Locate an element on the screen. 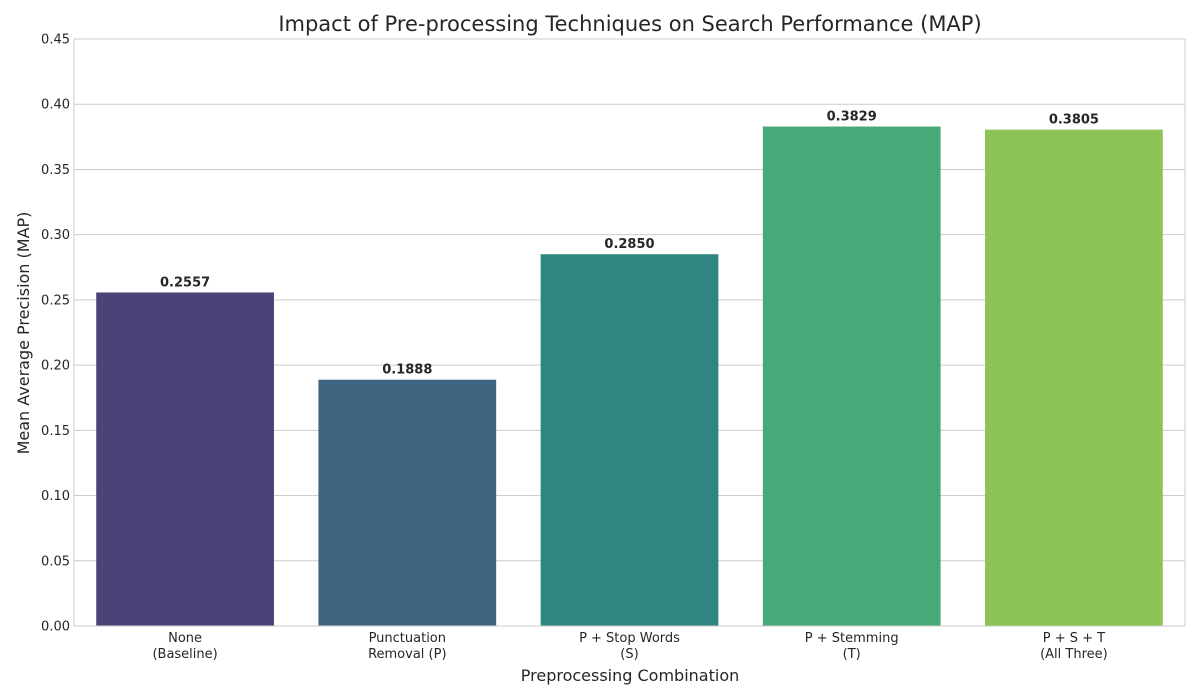  x-tick-label: P + Stop Words is located at coordinates (629, 638).